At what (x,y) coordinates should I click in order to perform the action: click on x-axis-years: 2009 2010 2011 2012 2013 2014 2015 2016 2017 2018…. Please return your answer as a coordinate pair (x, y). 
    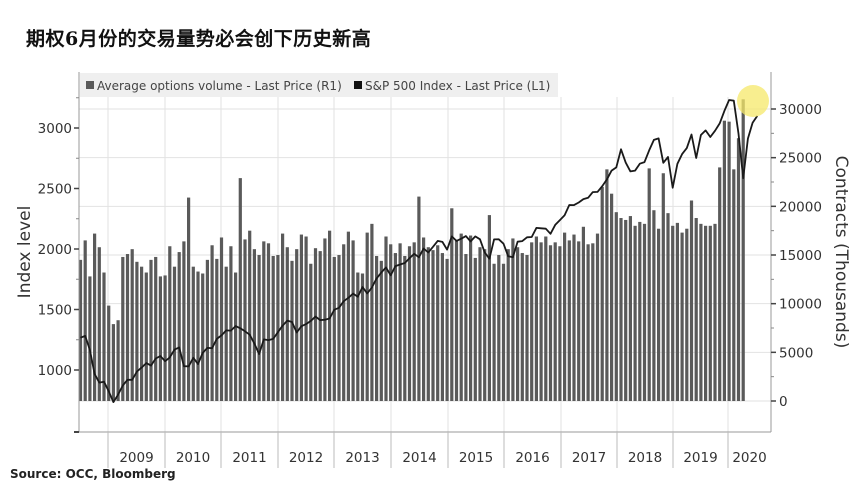
    Looking at the image, I should click on (437, 450).